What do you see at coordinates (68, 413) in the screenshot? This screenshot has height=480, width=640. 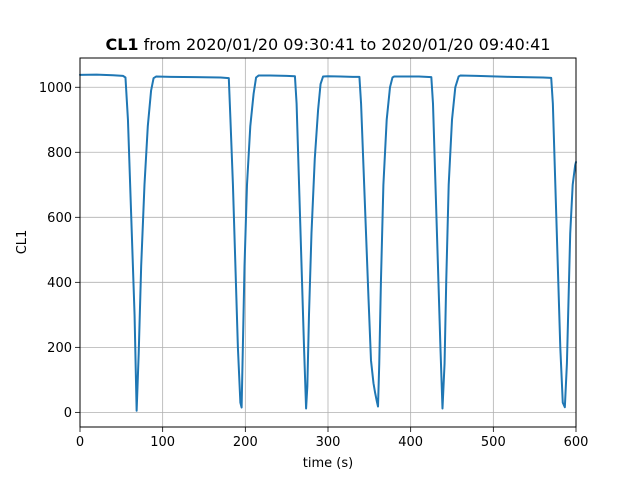 I see `y-tick-label: 0` at bounding box center [68, 413].